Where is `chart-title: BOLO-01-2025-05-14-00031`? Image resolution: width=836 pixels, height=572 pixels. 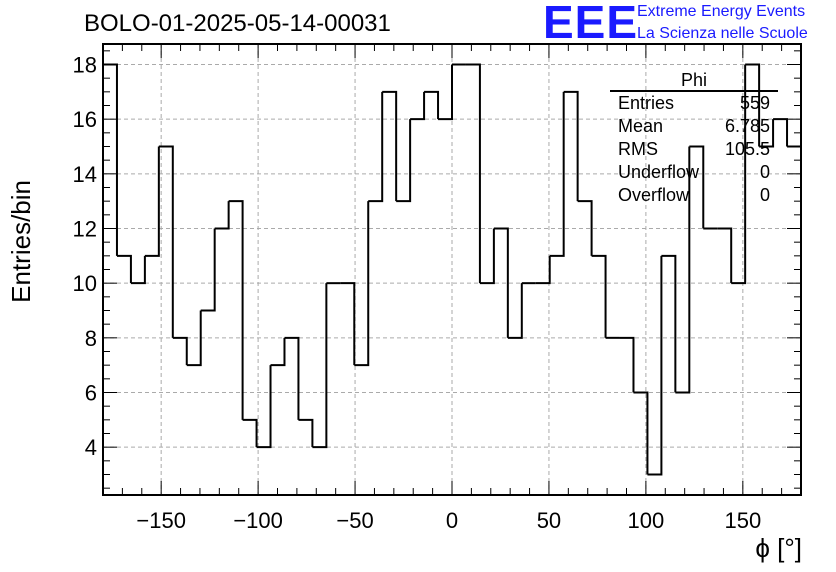 chart-title: BOLO-01-2025-05-14-00031 is located at coordinates (237, 23).